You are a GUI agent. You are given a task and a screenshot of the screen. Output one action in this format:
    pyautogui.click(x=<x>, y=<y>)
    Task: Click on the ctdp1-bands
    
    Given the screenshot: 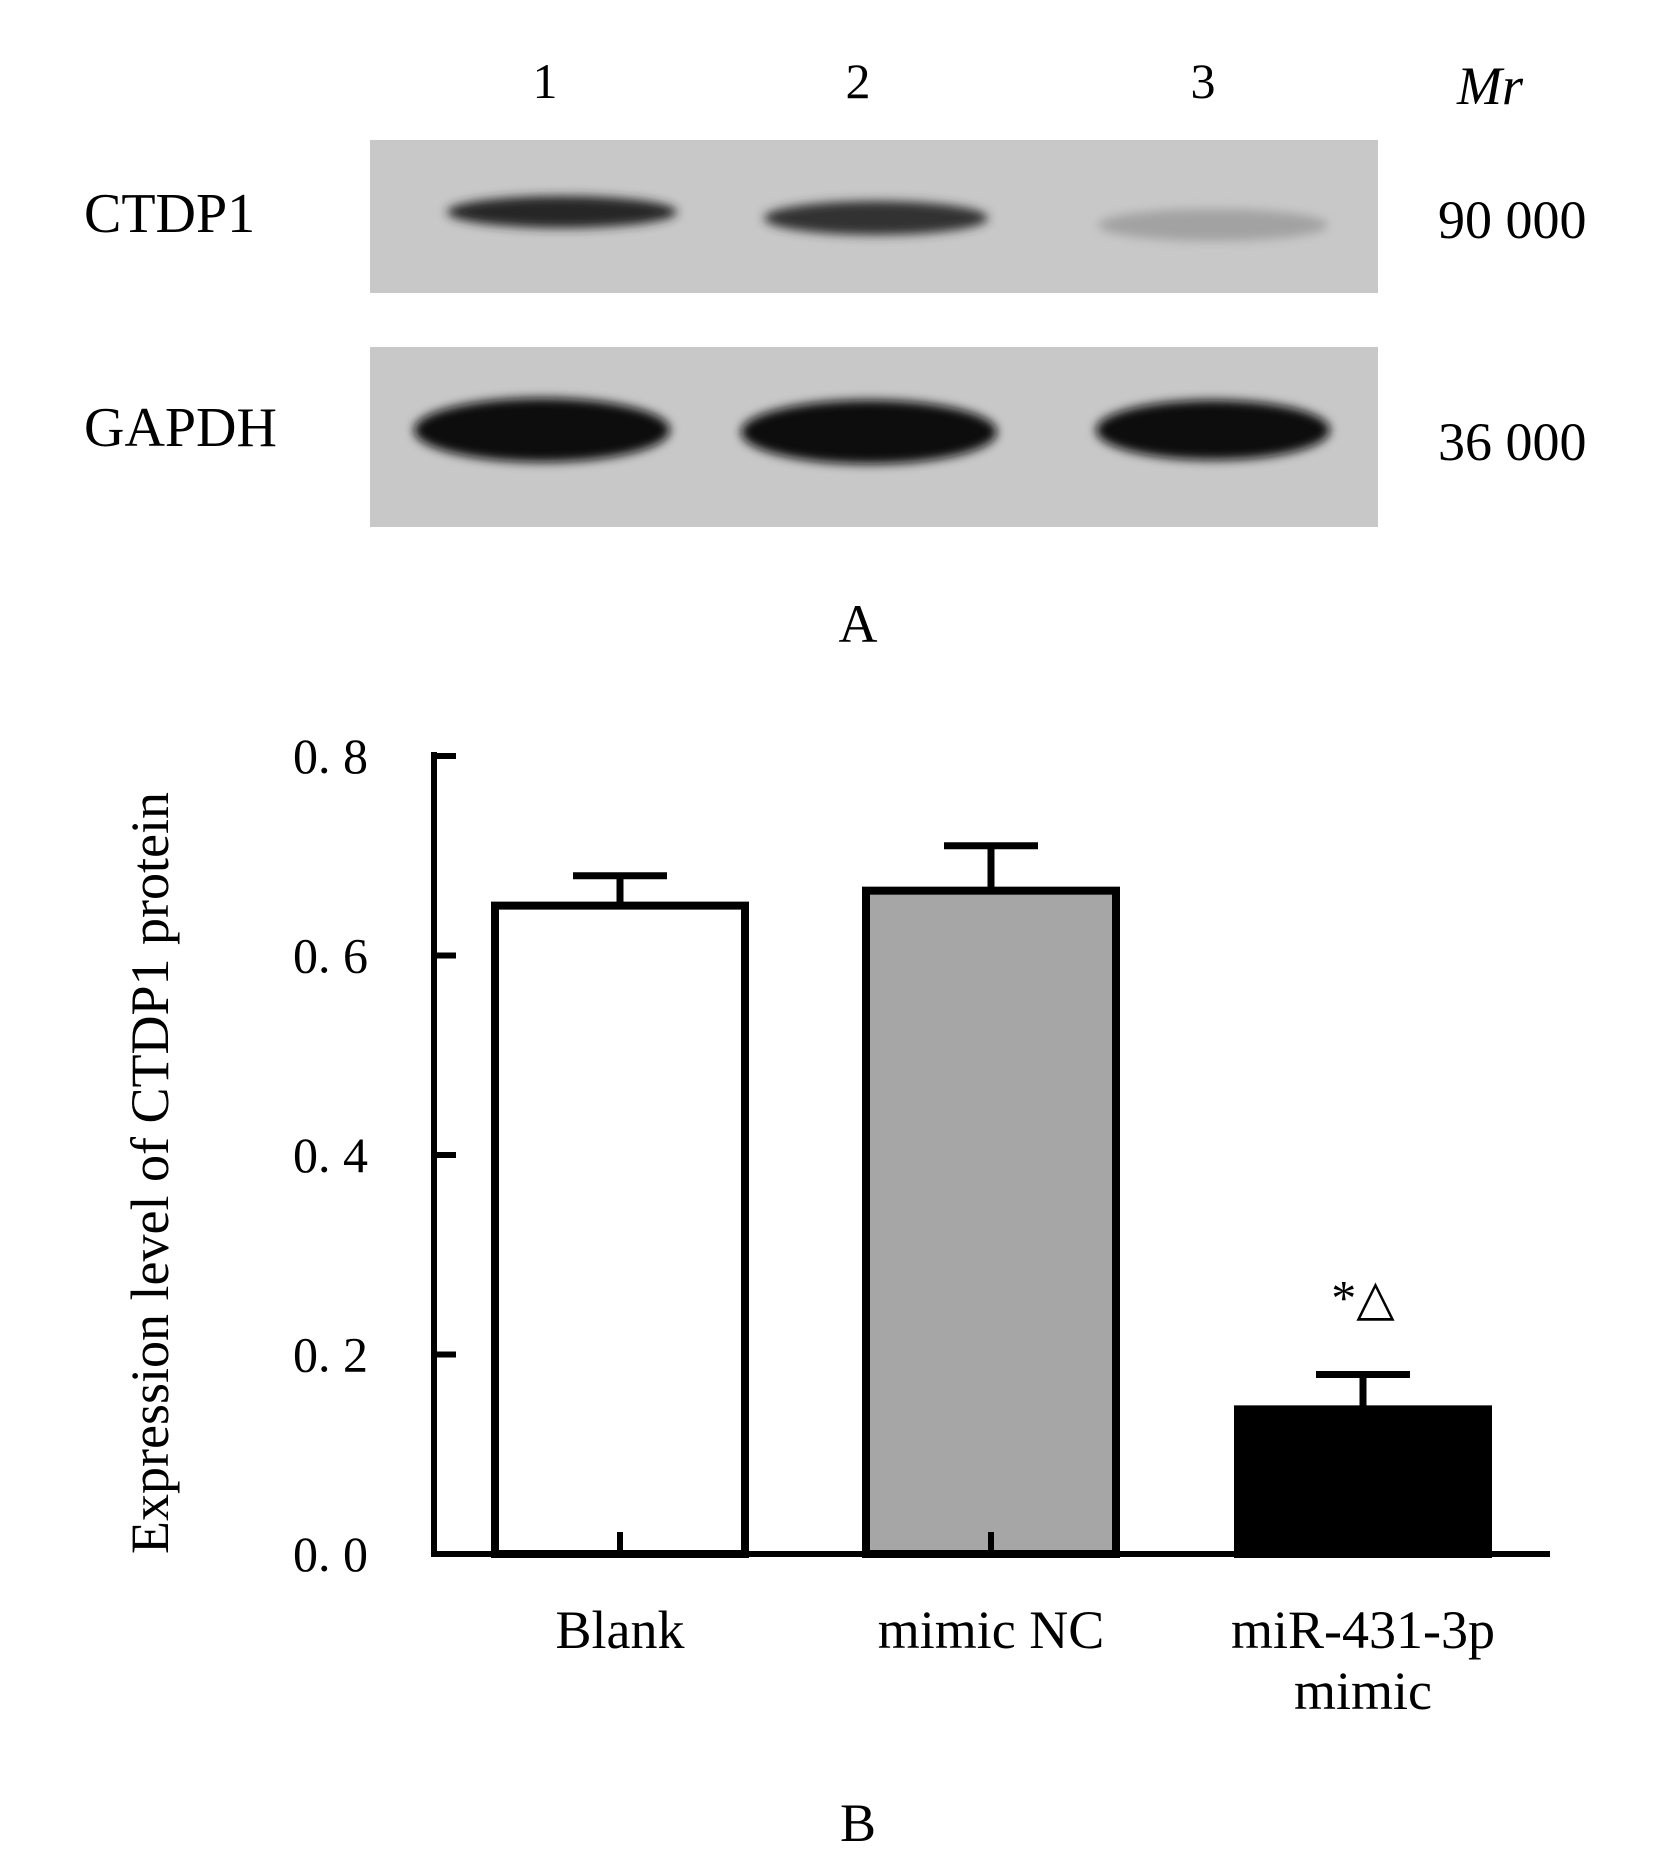 What is the action you would take?
    pyautogui.click(x=887, y=218)
    